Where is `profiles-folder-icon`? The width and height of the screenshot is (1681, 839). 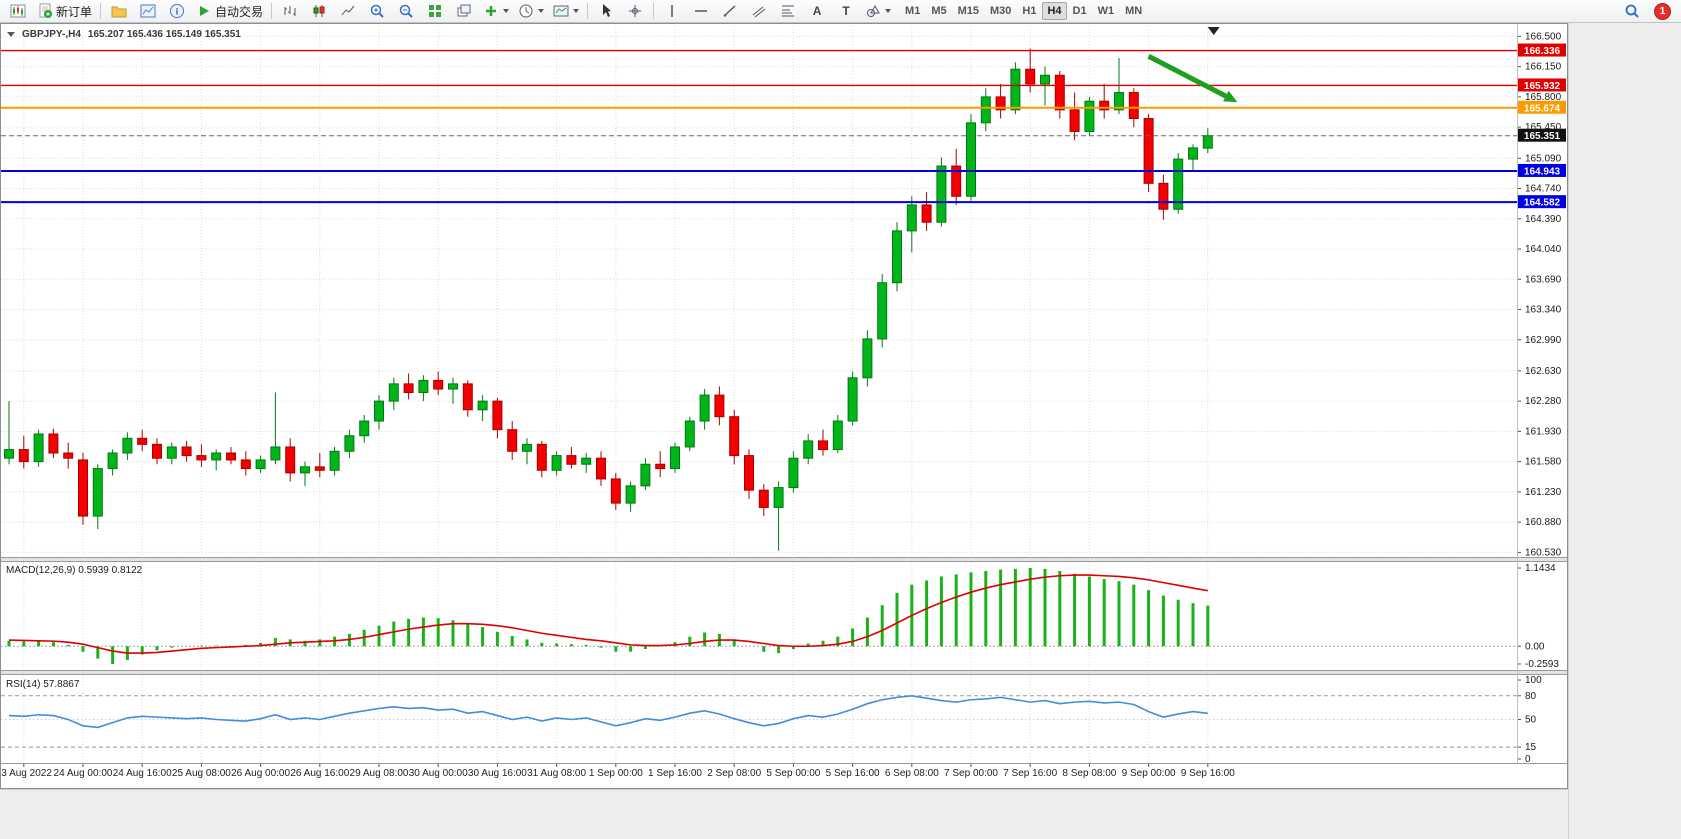
profiles-folder-icon is located at coordinates (119, 12).